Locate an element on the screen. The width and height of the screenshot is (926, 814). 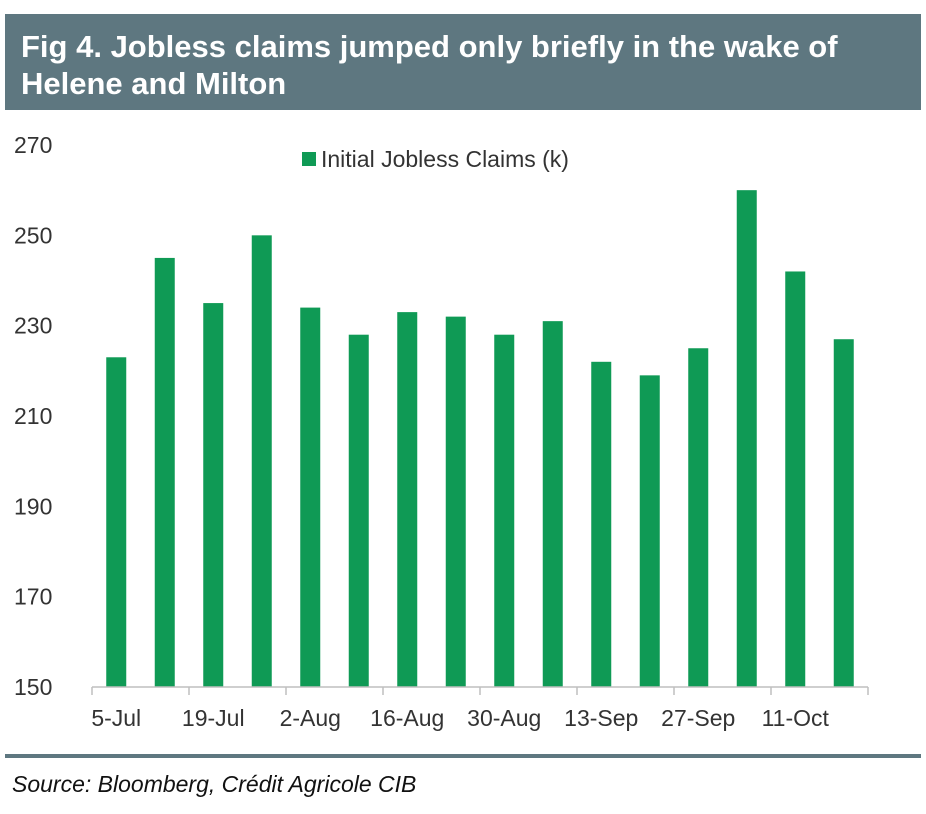
x-tick-label: 11-Oct is located at coordinates (796, 718).